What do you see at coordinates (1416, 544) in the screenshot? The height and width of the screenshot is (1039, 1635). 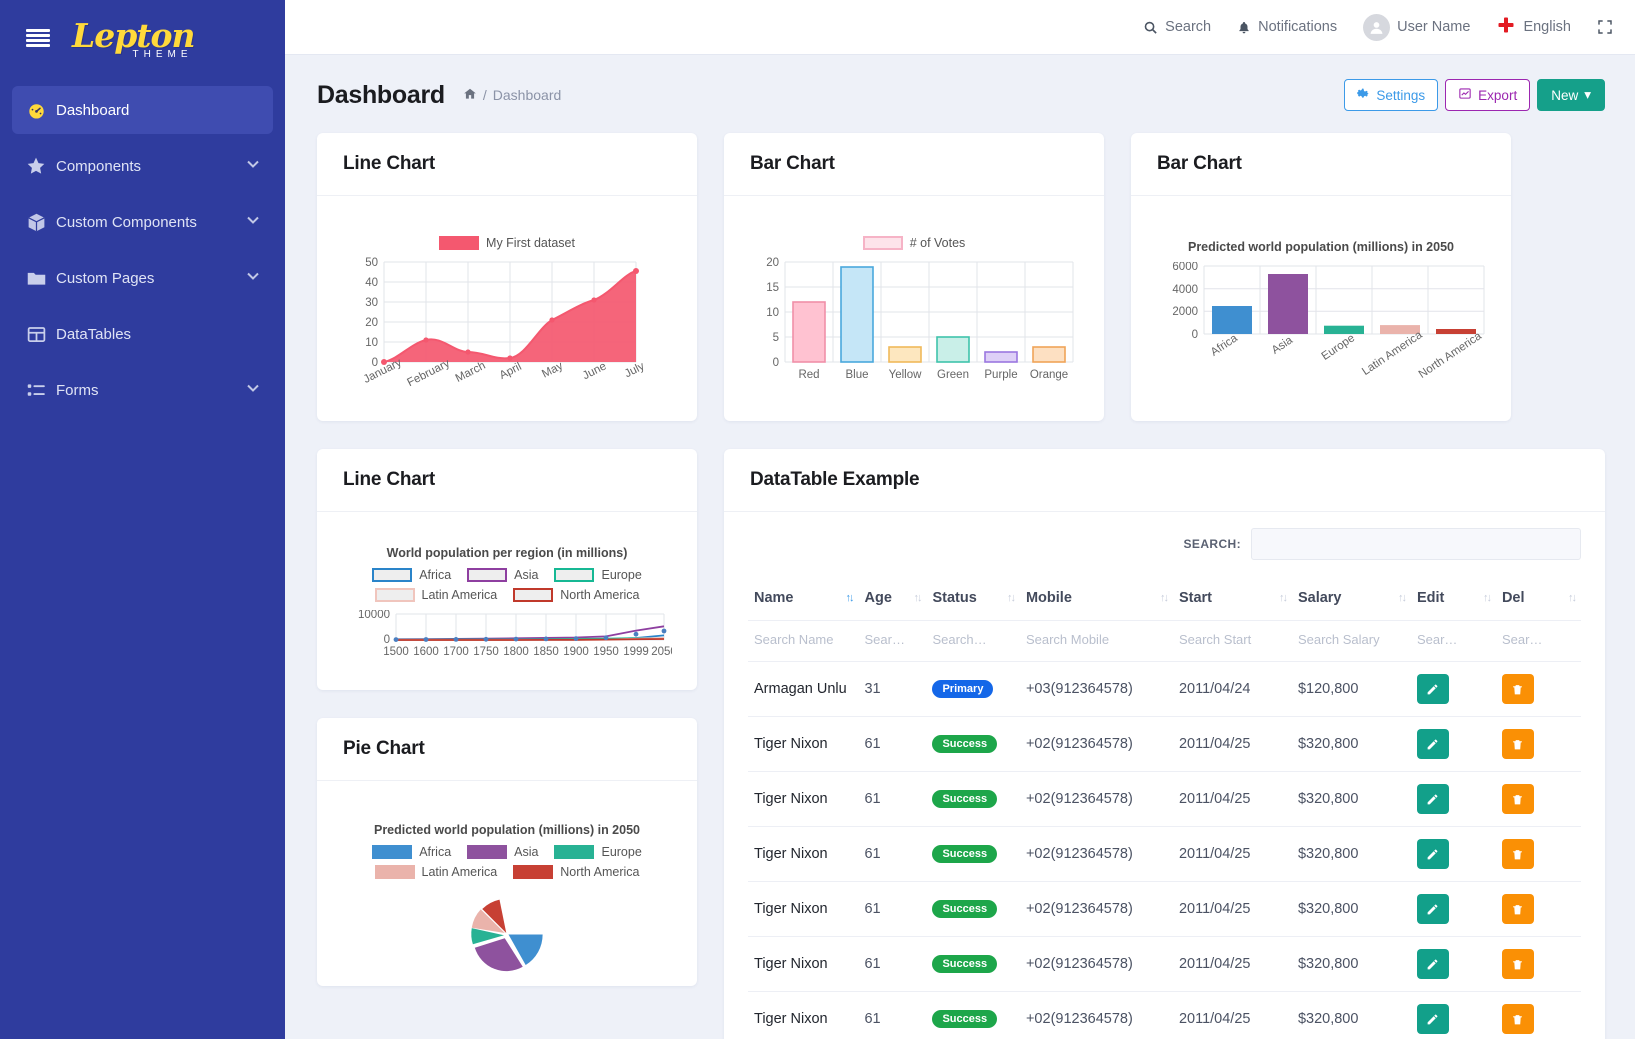 I see `datatable-search-input` at bounding box center [1416, 544].